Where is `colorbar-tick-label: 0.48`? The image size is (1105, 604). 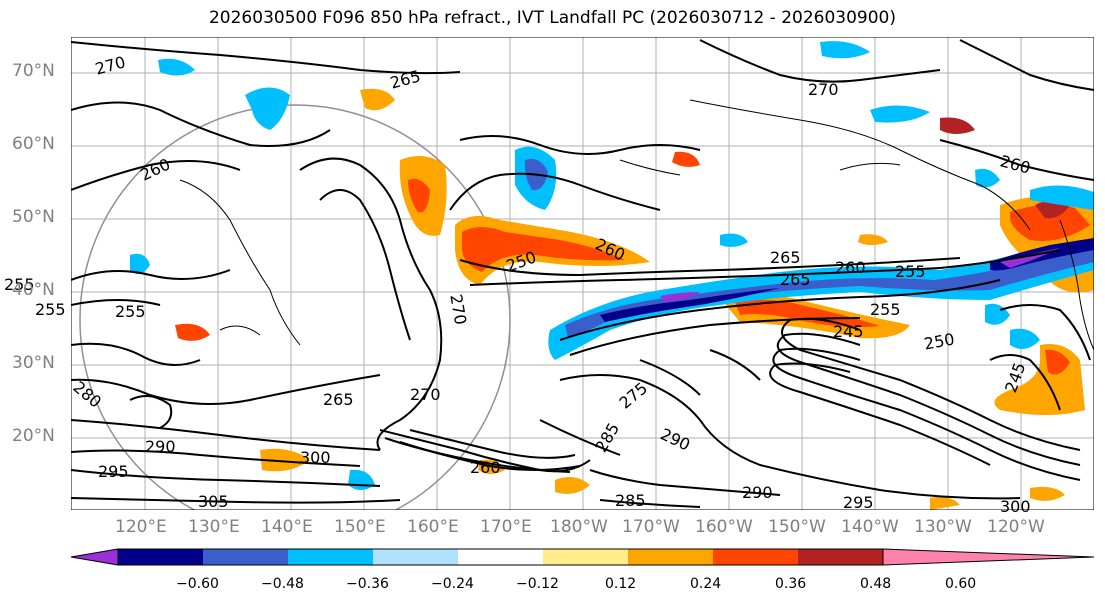
colorbar-tick-label: 0.48 is located at coordinates (876, 584).